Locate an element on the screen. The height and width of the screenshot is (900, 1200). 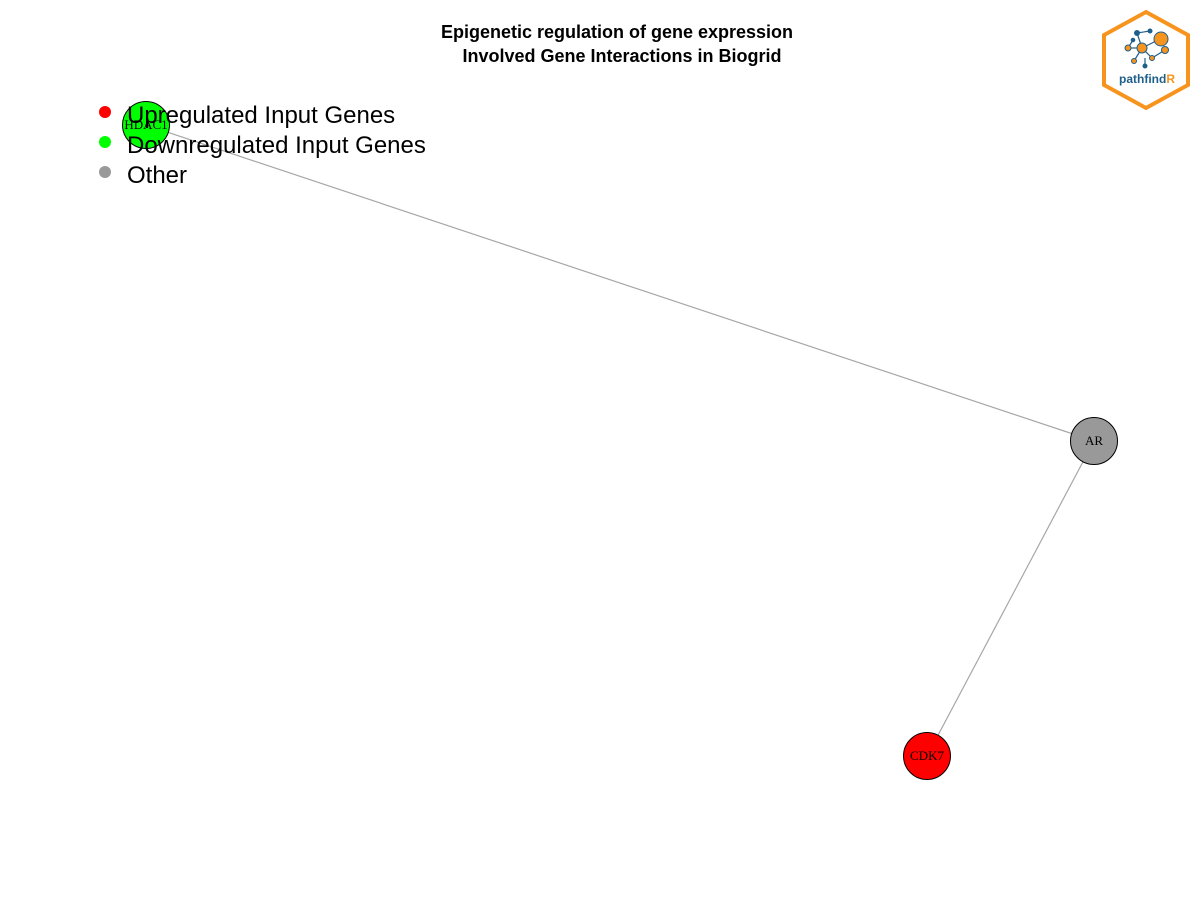
node-label-cdk7: CDK7 is located at coordinates (927, 755).